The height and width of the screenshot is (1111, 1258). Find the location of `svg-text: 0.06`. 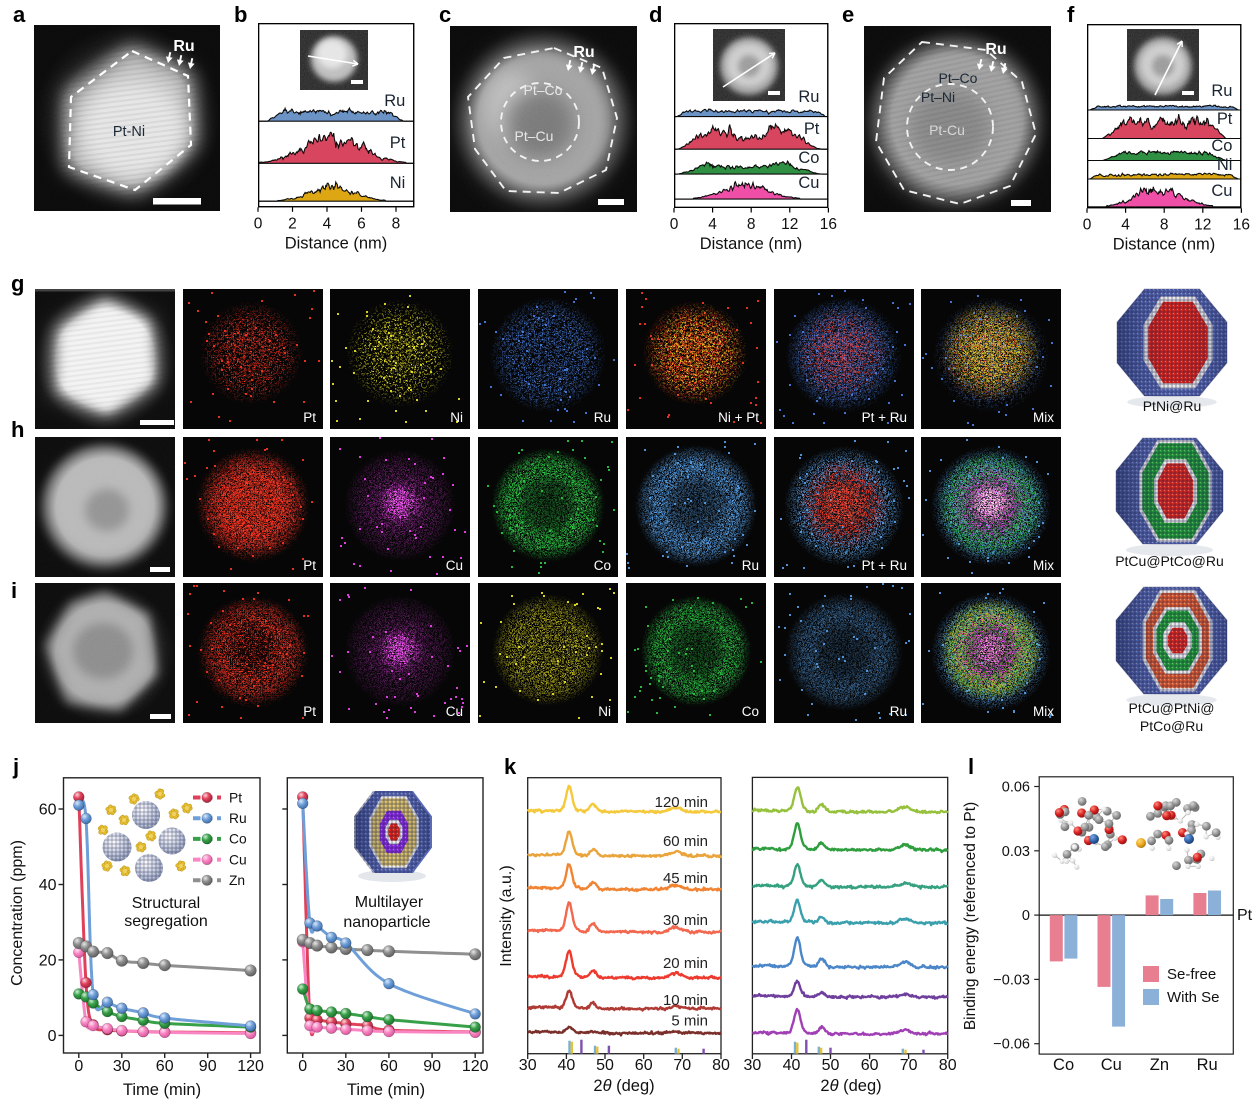

svg-text: 0.06 is located at coordinates (1016, 788).